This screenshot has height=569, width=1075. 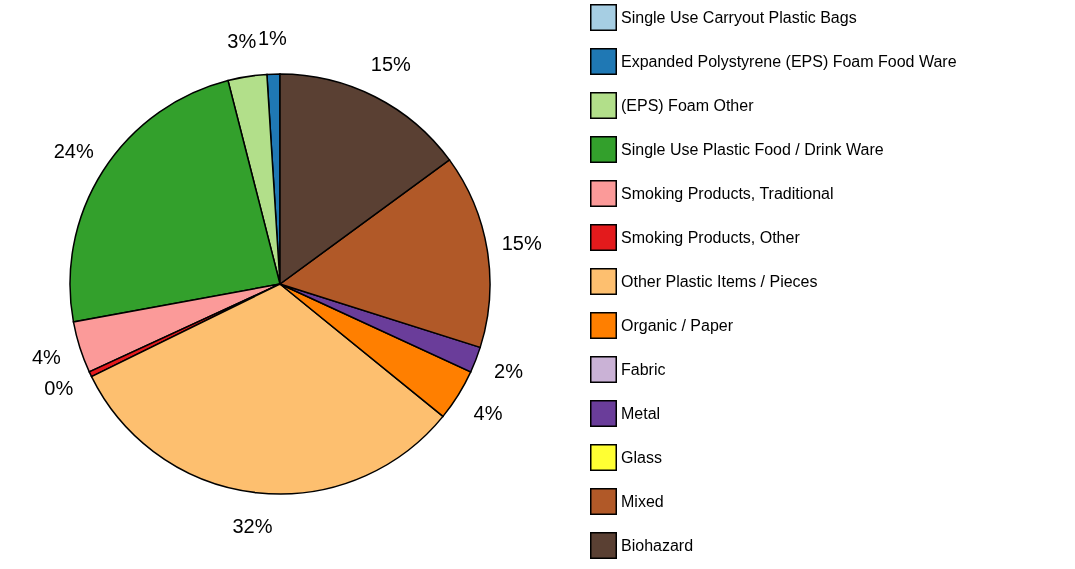 I want to click on data-label: 0%, so click(x=59, y=388).